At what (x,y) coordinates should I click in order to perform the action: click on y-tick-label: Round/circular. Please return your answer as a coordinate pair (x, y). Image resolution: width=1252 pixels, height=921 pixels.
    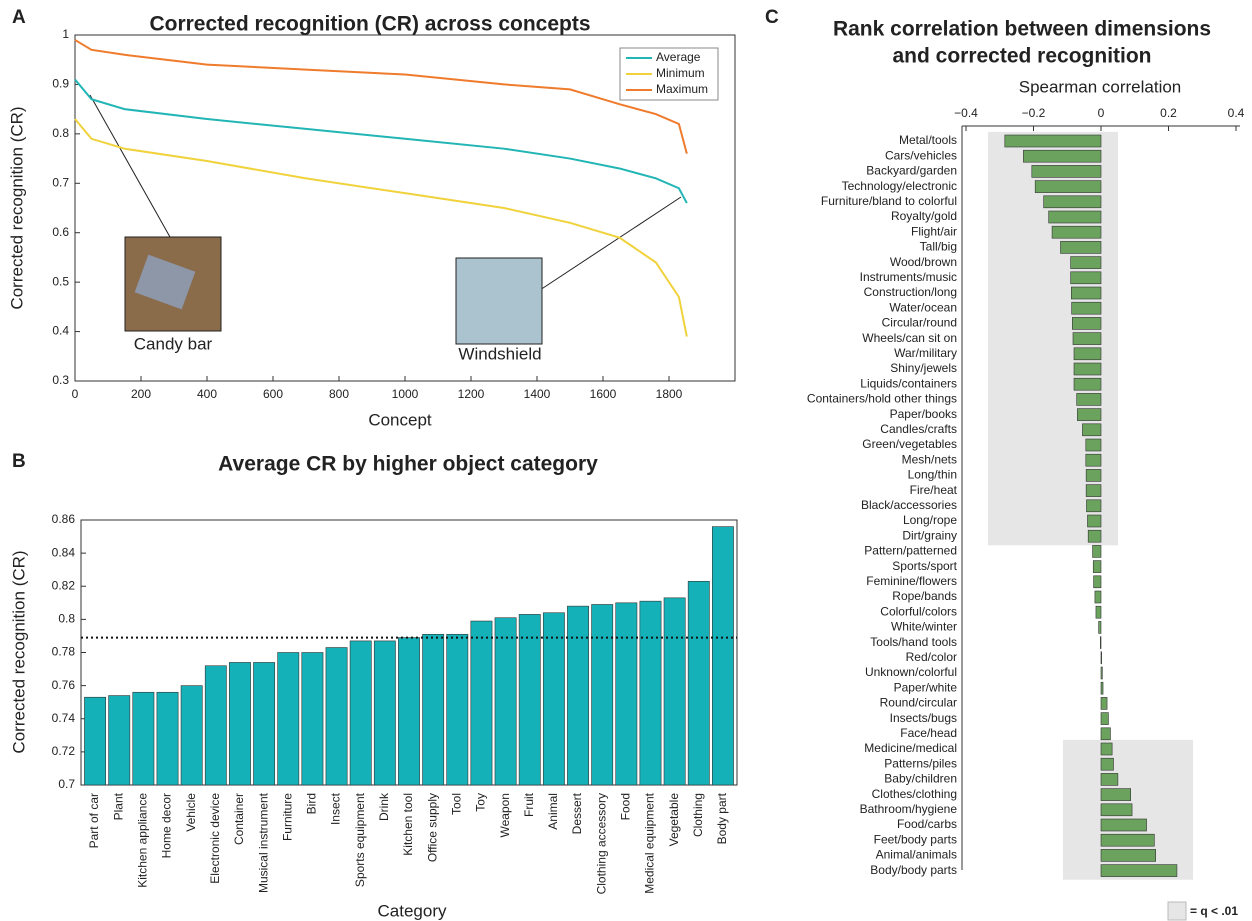
    Looking at the image, I should click on (918, 703).